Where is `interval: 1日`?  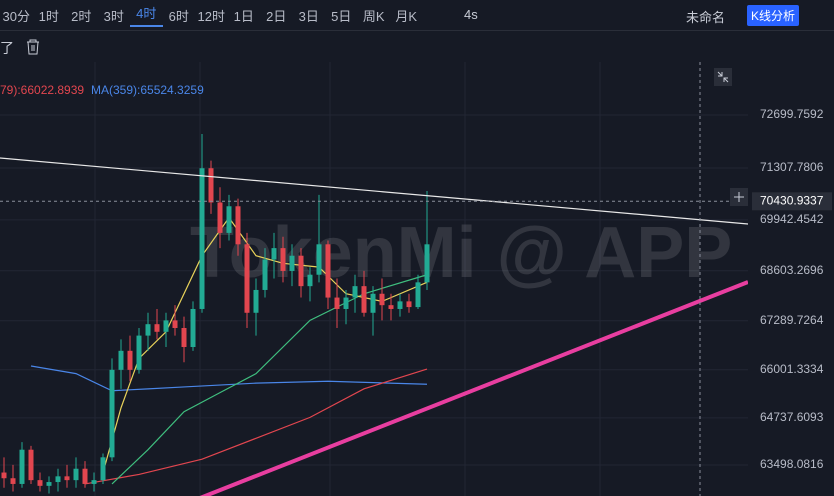 interval: 1日 is located at coordinates (243, 16).